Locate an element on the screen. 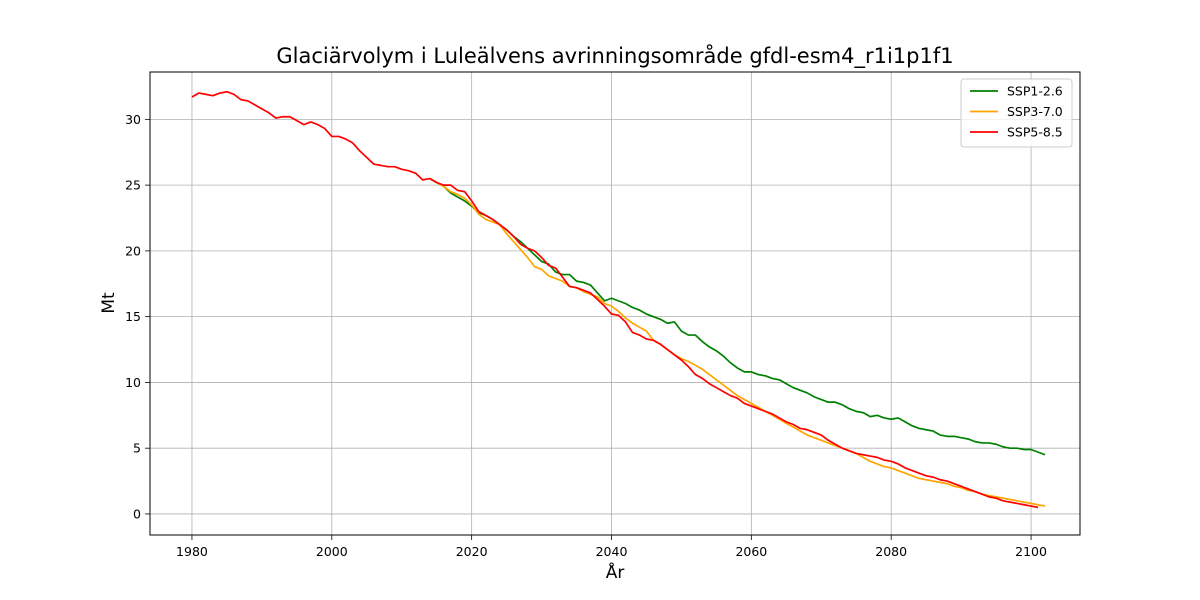  legend: SSP1-2.6 SSP3-7.0 SSP5-8.5 is located at coordinates (1016, 113).